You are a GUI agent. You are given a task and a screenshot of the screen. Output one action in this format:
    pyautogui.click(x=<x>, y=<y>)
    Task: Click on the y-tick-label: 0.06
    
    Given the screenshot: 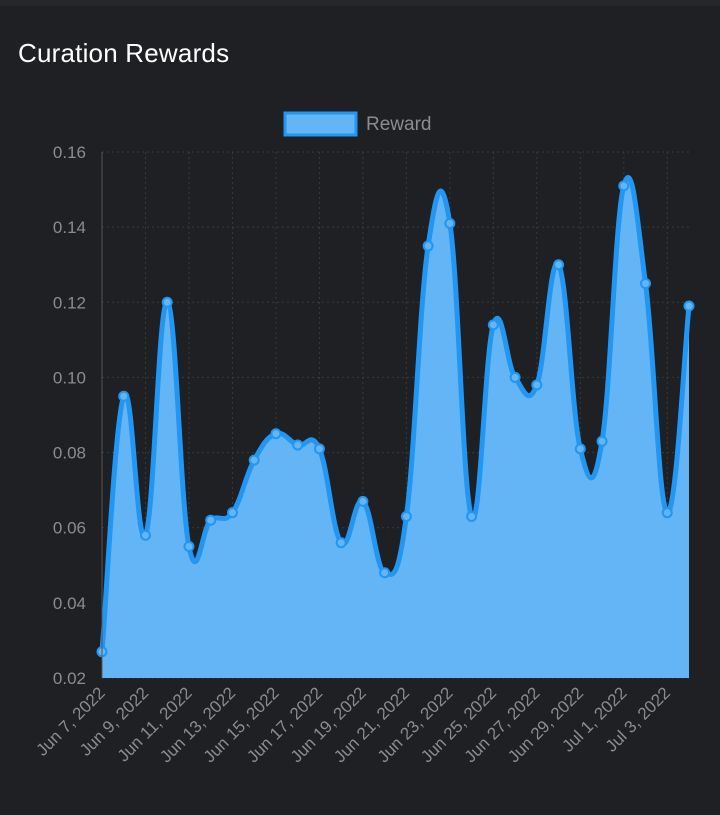 What is the action you would take?
    pyautogui.click(x=69, y=528)
    